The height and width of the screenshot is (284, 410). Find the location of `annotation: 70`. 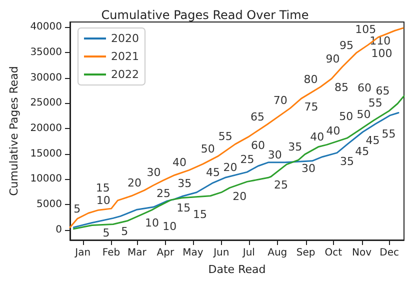

annotation: 70 is located at coordinates (280, 101).